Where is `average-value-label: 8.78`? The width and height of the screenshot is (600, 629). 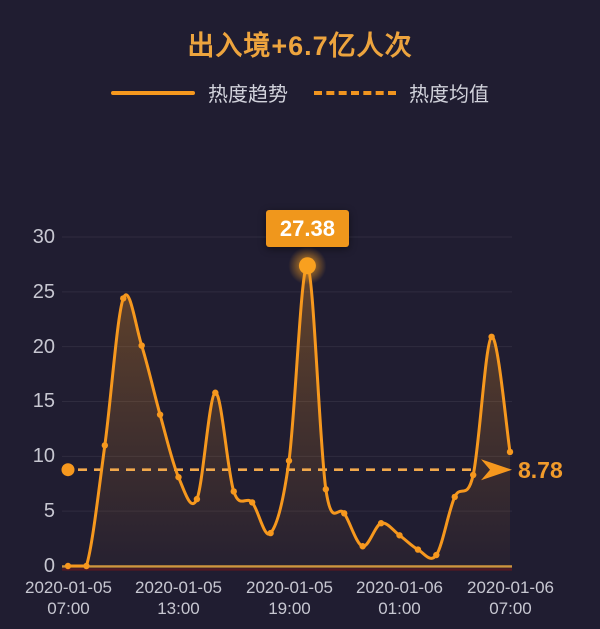
average-value-label: 8.78 is located at coordinates (540, 469).